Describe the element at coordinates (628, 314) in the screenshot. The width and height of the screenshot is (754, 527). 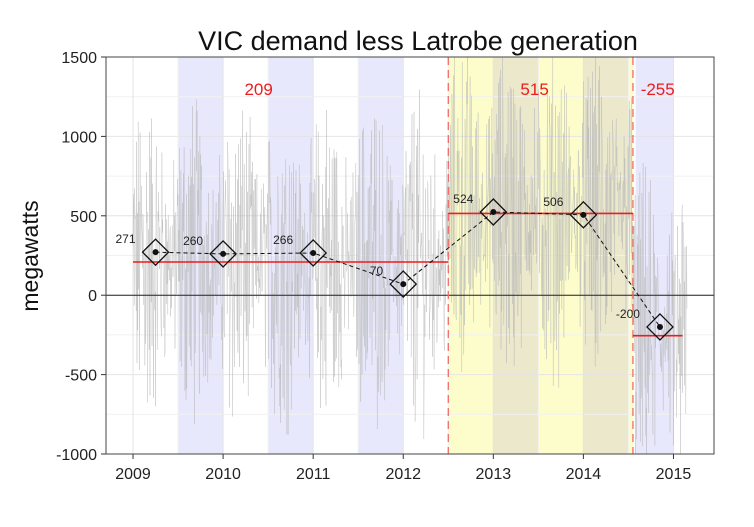
I see `annual-point-label-6: -200` at that location.